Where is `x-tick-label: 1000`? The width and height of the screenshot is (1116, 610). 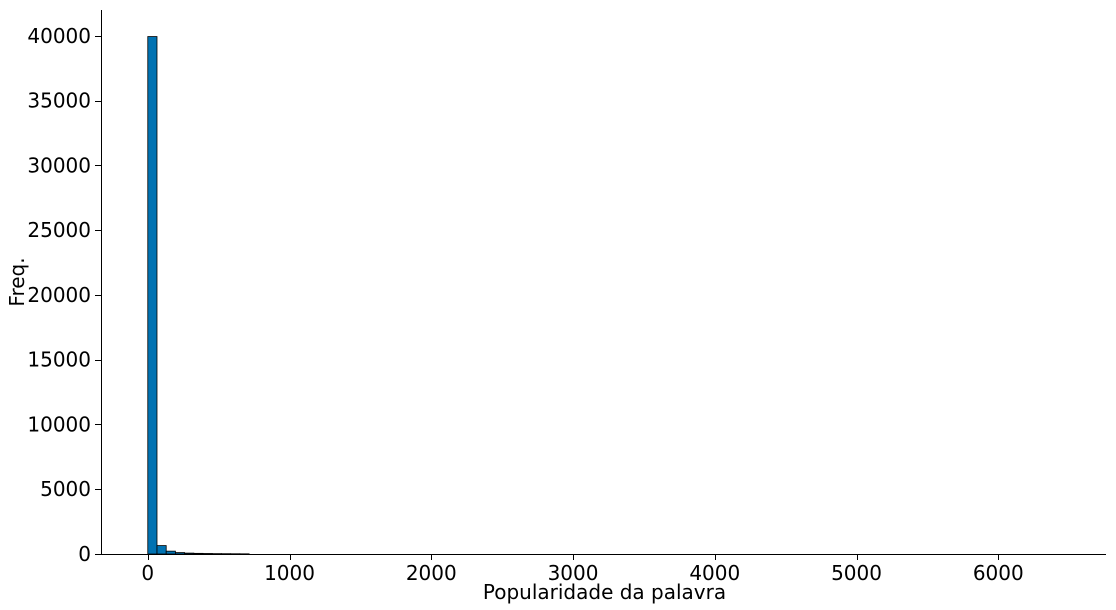
x-tick-label: 1000 is located at coordinates (289, 573).